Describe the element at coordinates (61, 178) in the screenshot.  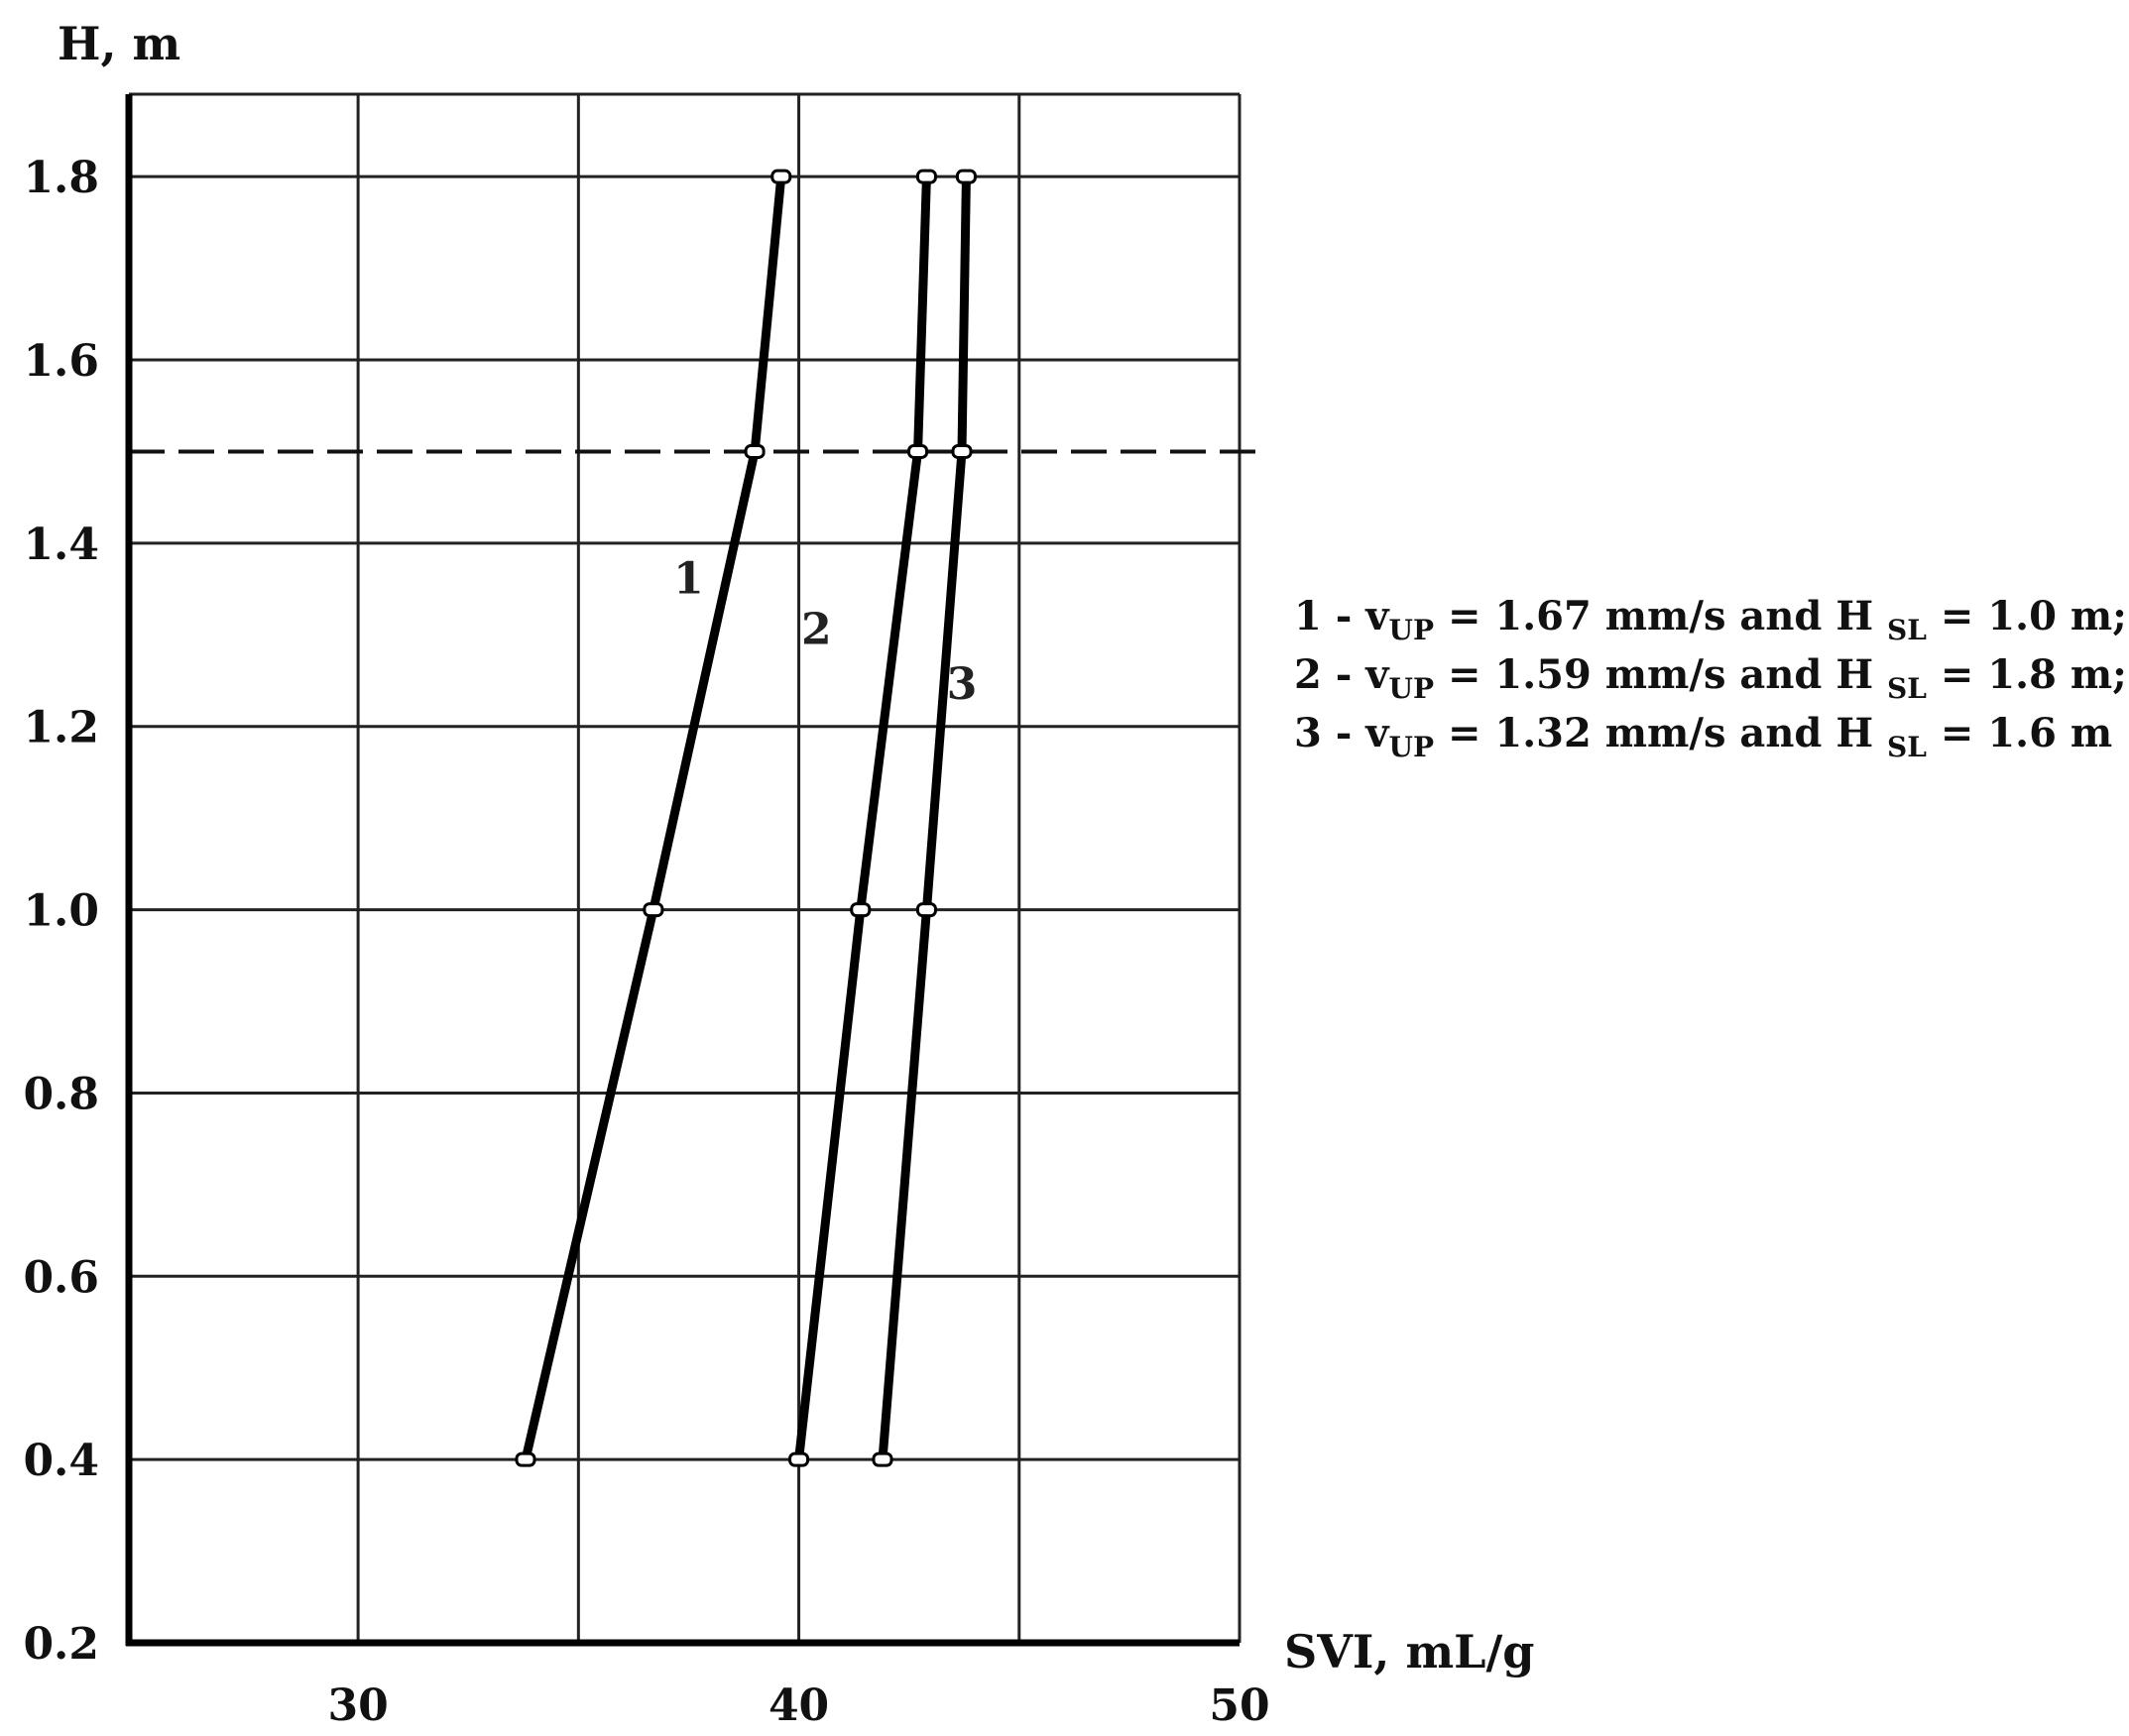
I see `y-tick-label: 1.8` at that location.